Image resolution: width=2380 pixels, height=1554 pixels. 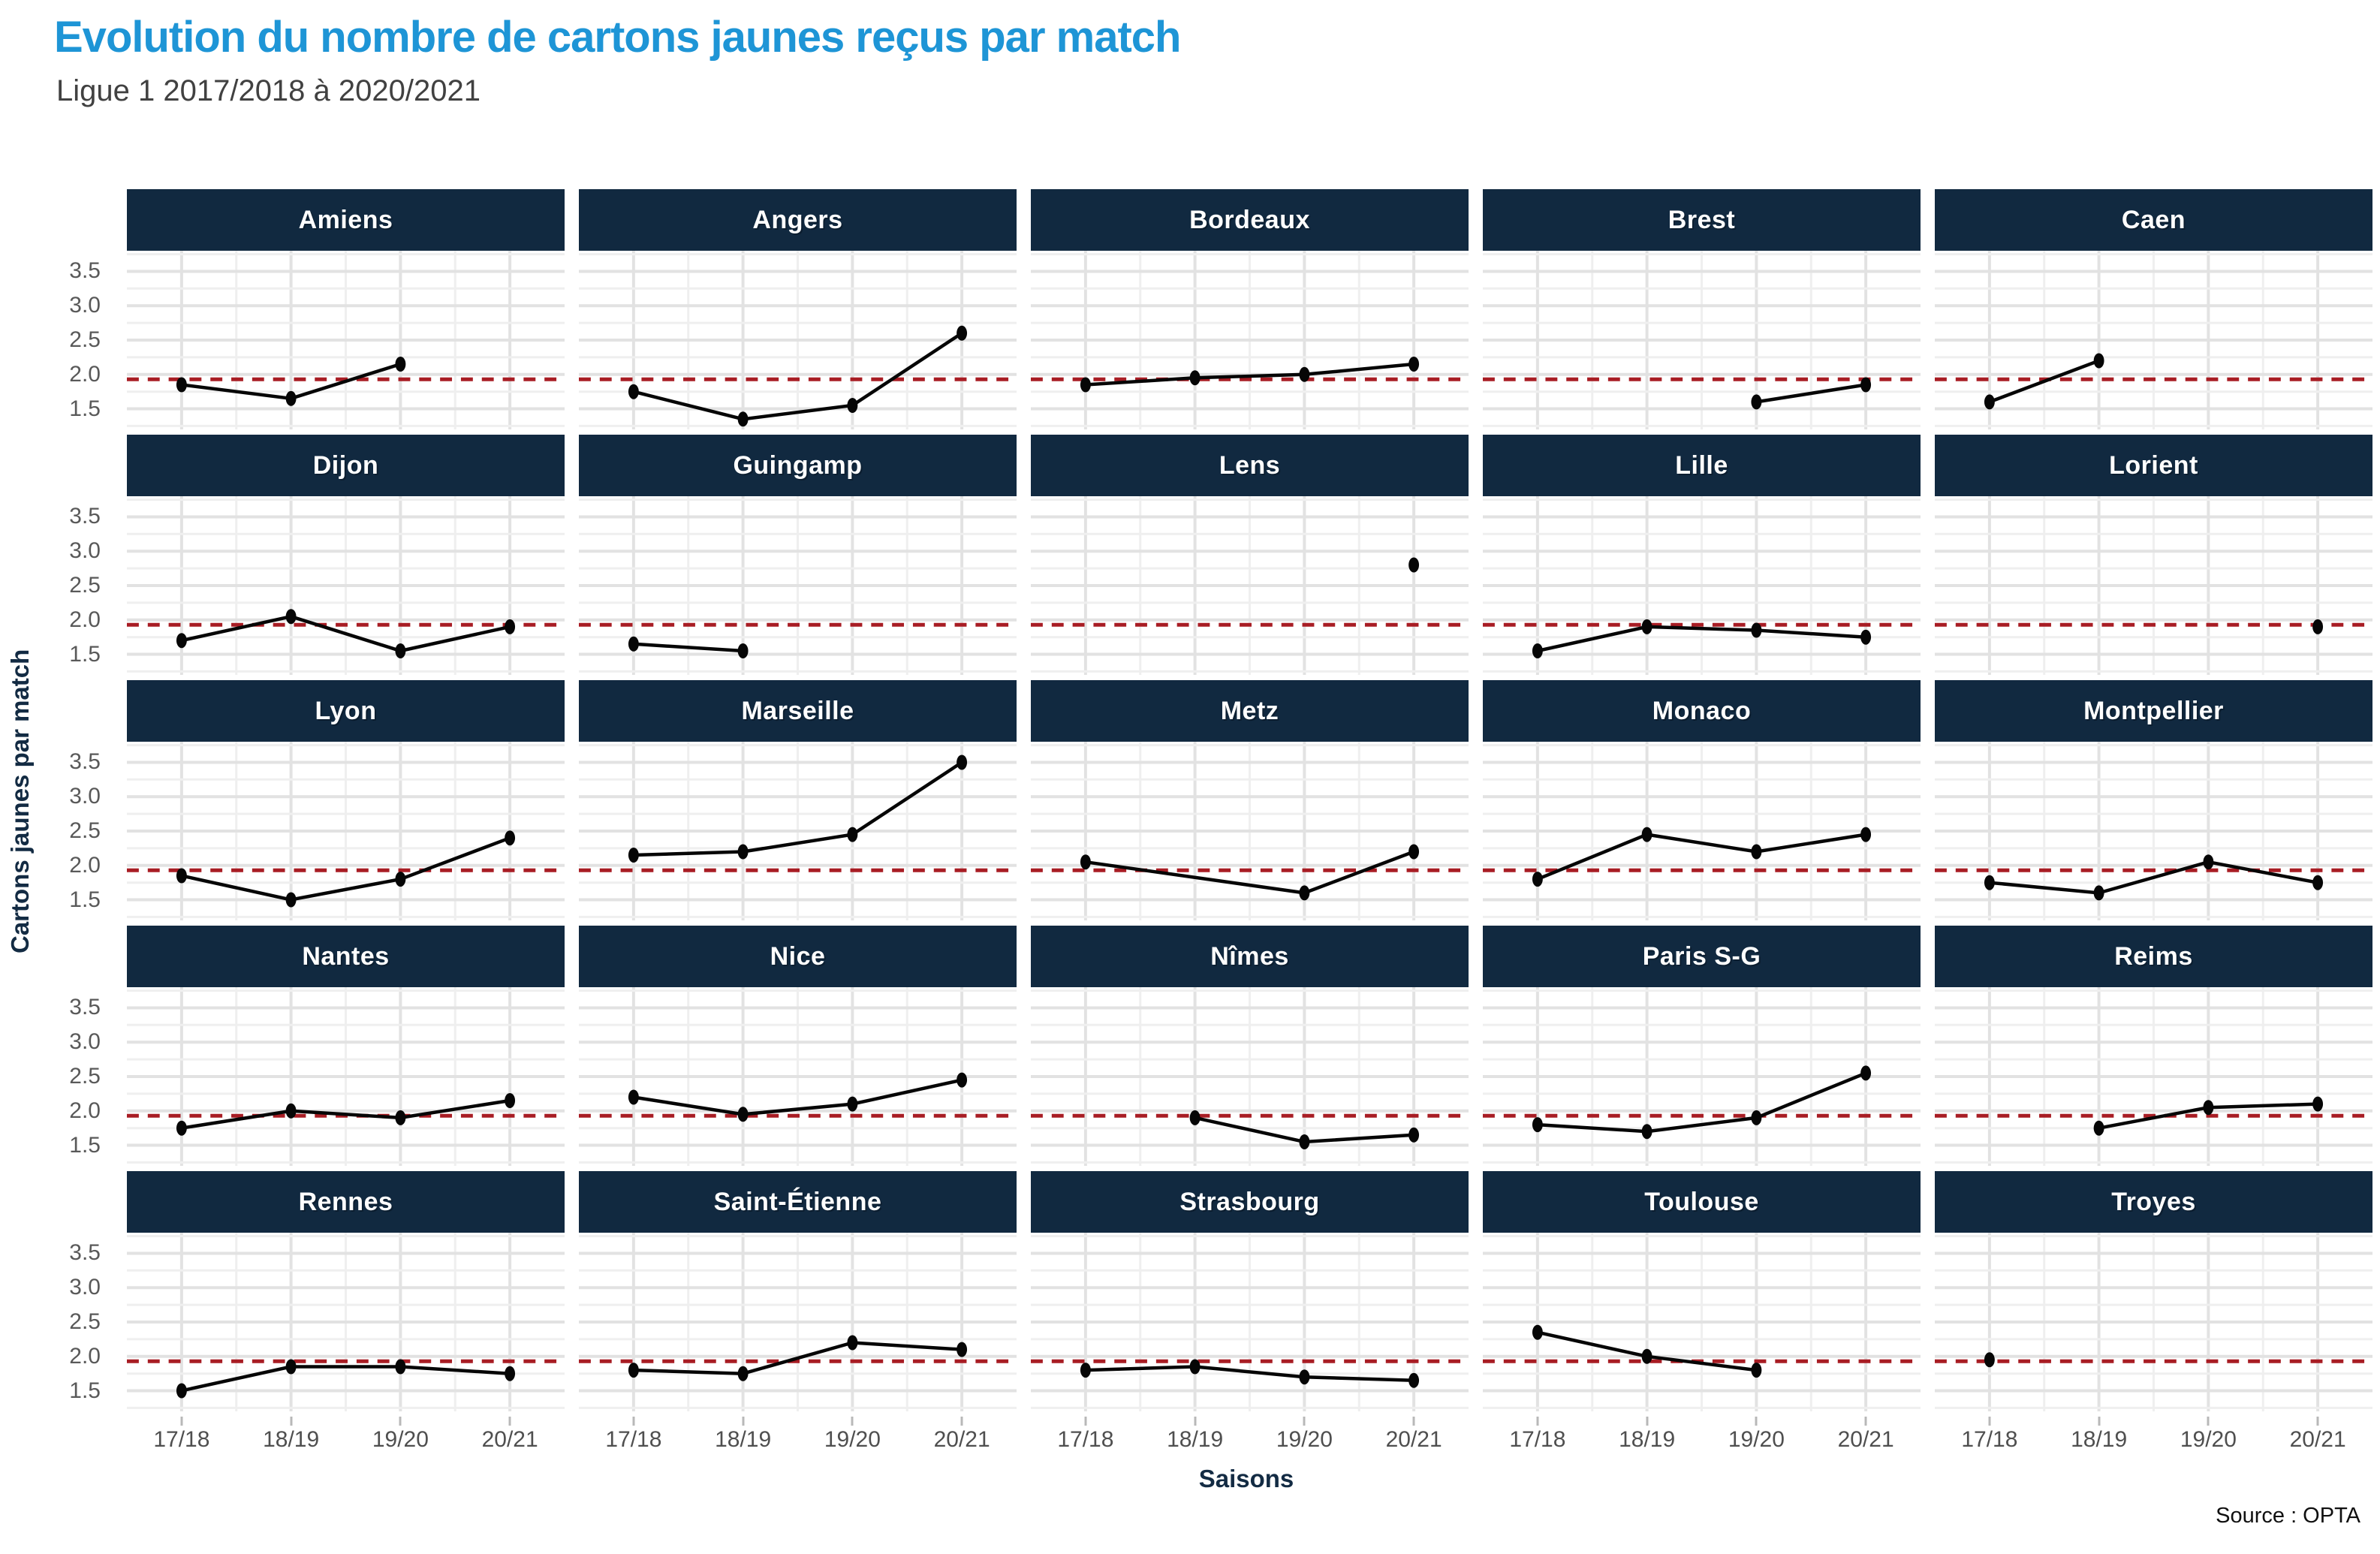 I want to click on facet-title: Montpellier, so click(x=2153, y=711).